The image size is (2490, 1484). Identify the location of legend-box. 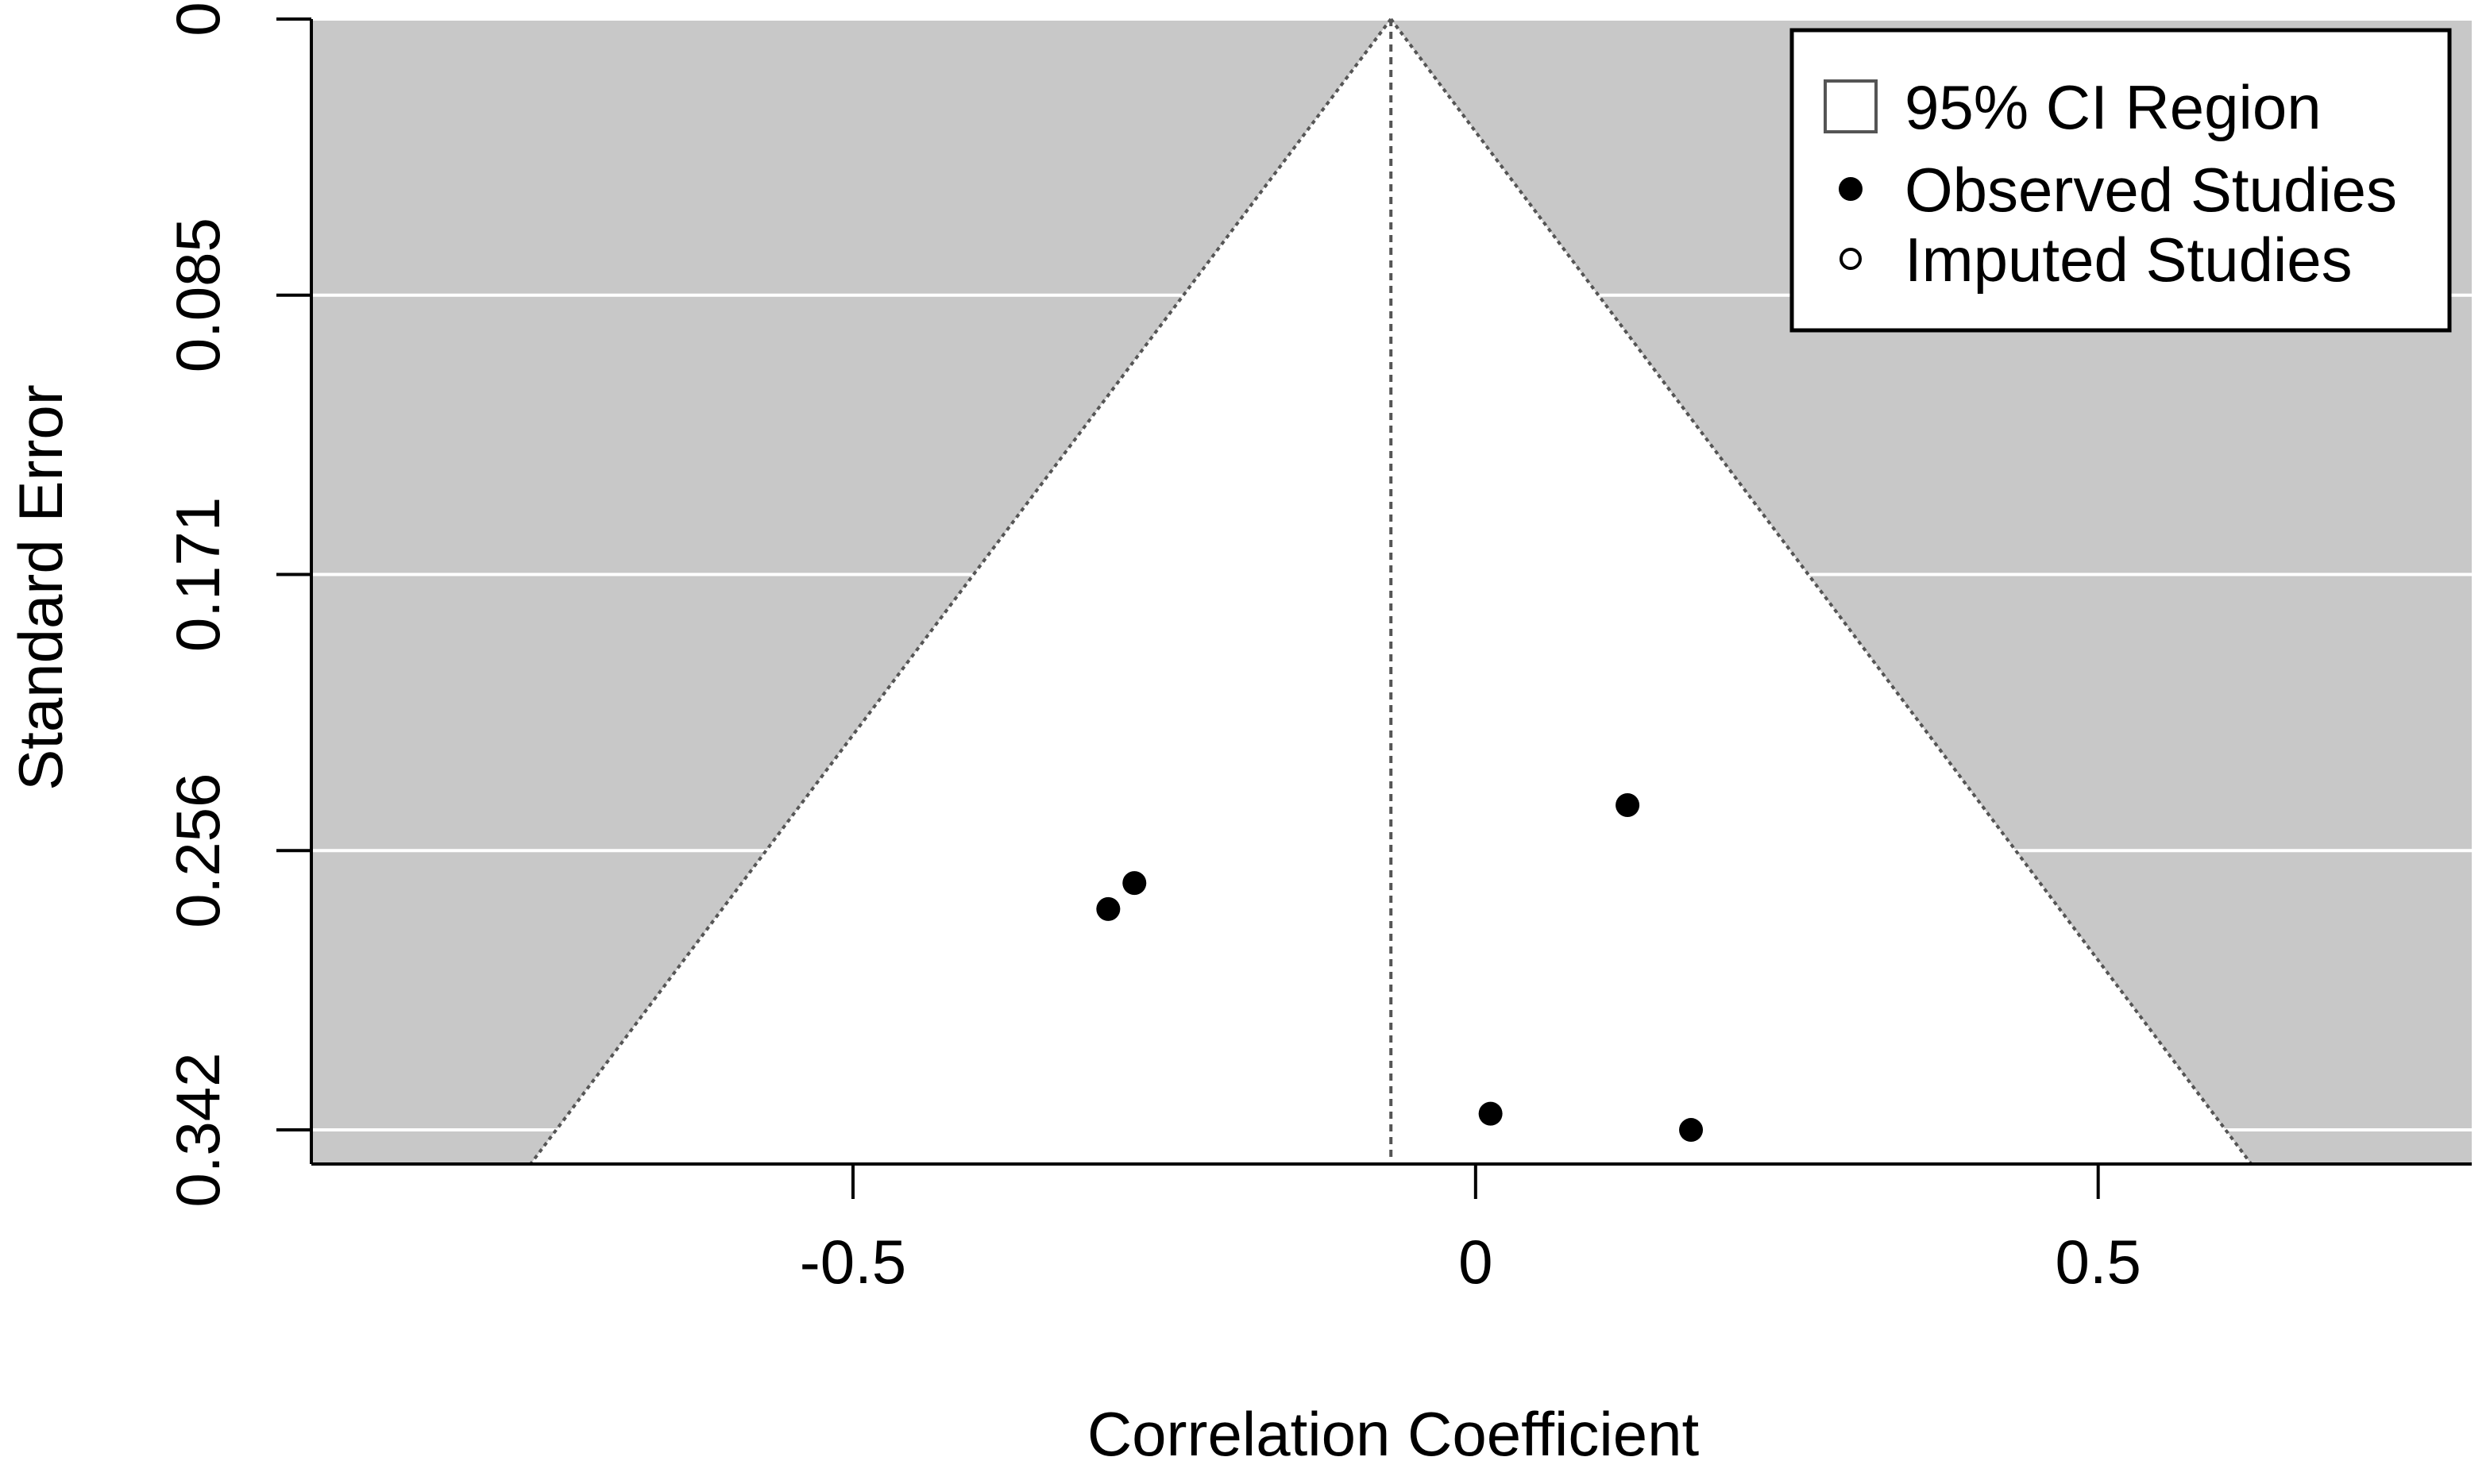
(2120, 181).